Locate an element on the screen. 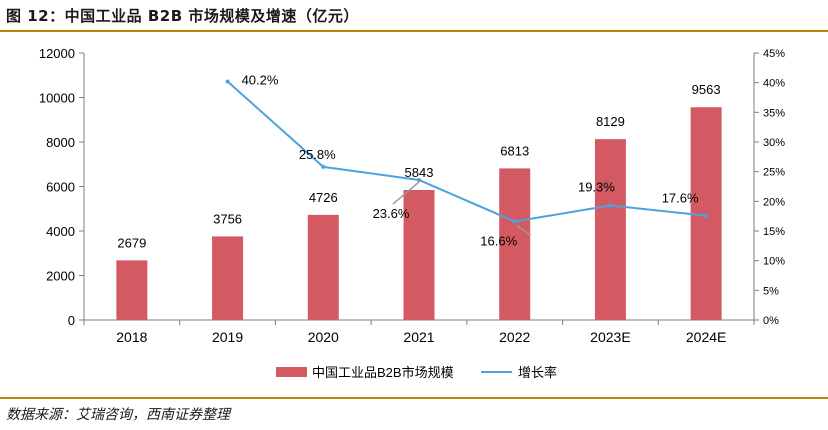 The width and height of the screenshot is (828, 430). x-tick-label: 2018 is located at coordinates (131, 337).